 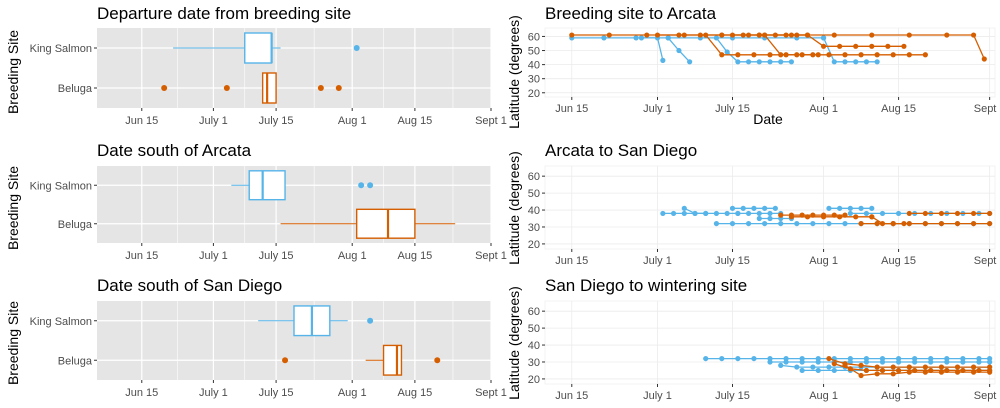 I want to click on chart-title-south-of-san-diego: Date south of San Diego, so click(x=190, y=285).